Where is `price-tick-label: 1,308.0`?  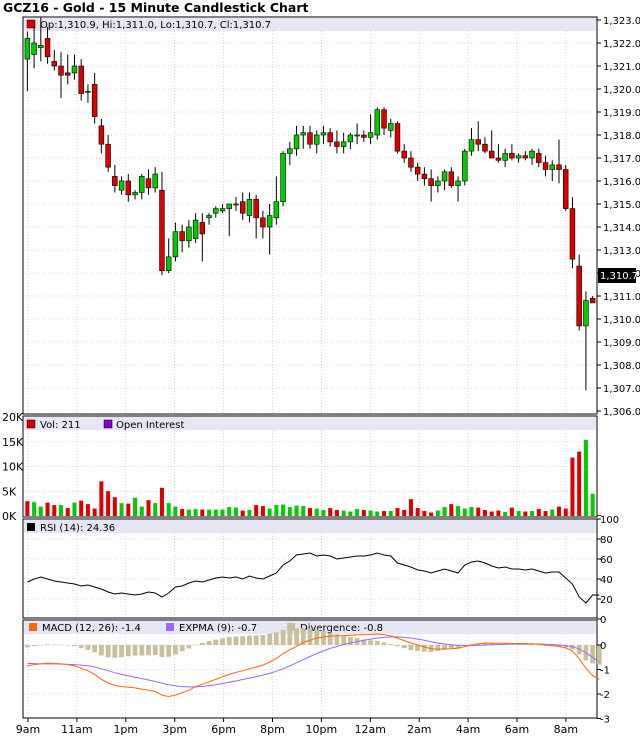
price-tick-label: 1,308.0 is located at coordinates (621, 366).